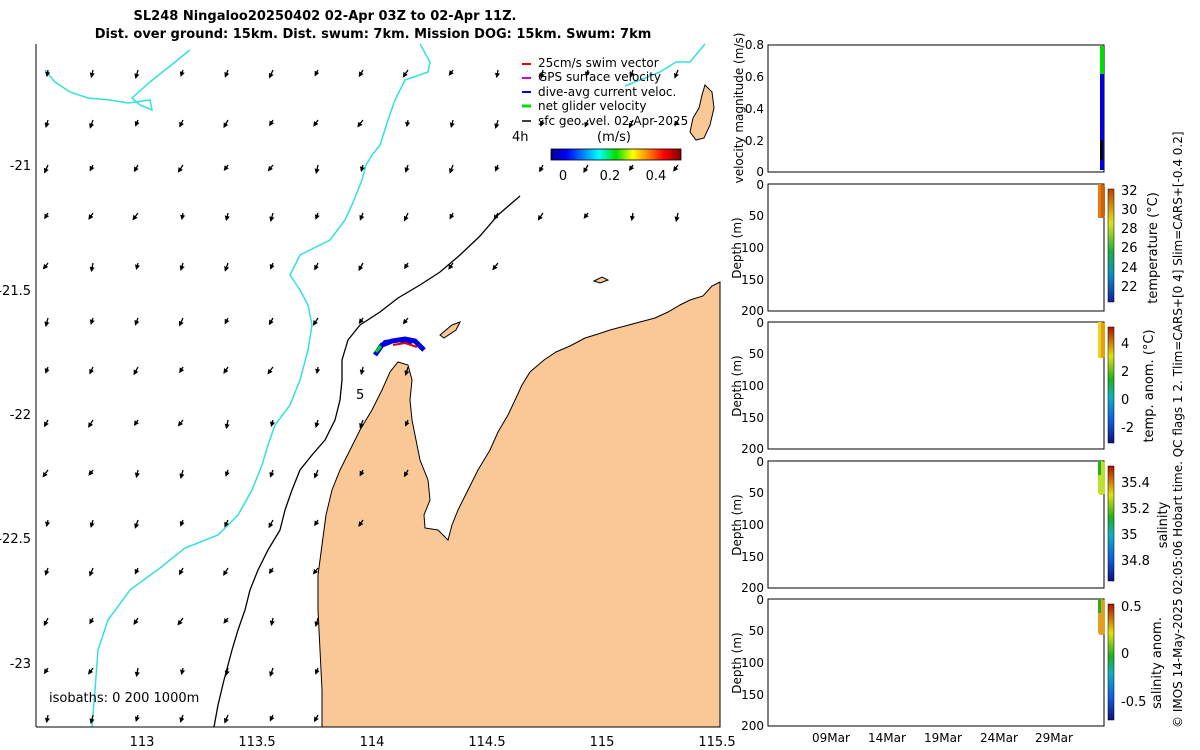 This screenshot has height=750, width=1200. I want to click on svg-text: 200, so click(752, 311).